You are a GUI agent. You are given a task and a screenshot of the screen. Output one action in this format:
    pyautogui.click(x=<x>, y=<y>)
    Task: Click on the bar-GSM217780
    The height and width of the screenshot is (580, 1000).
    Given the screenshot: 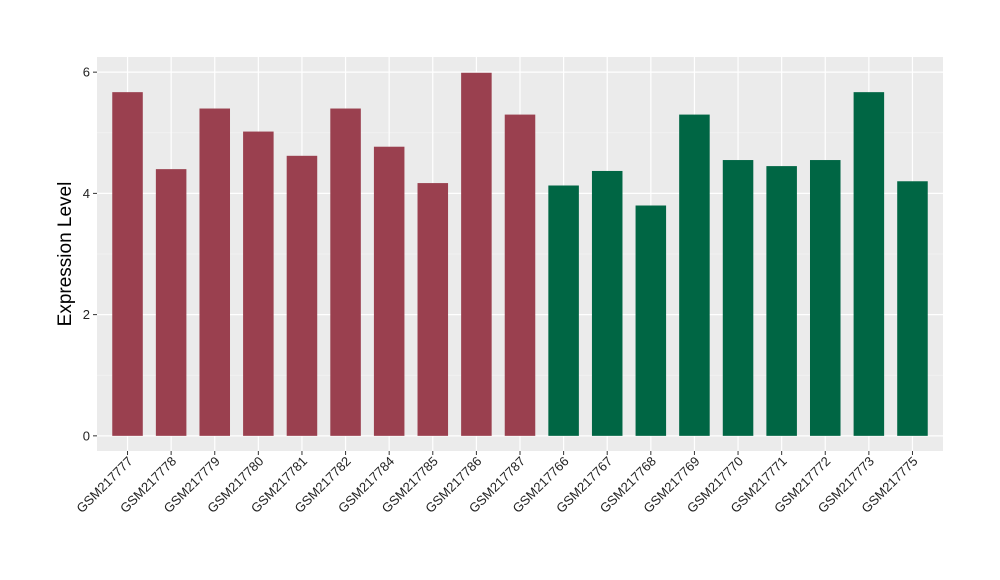 What is the action you would take?
    pyautogui.click(x=258, y=283)
    